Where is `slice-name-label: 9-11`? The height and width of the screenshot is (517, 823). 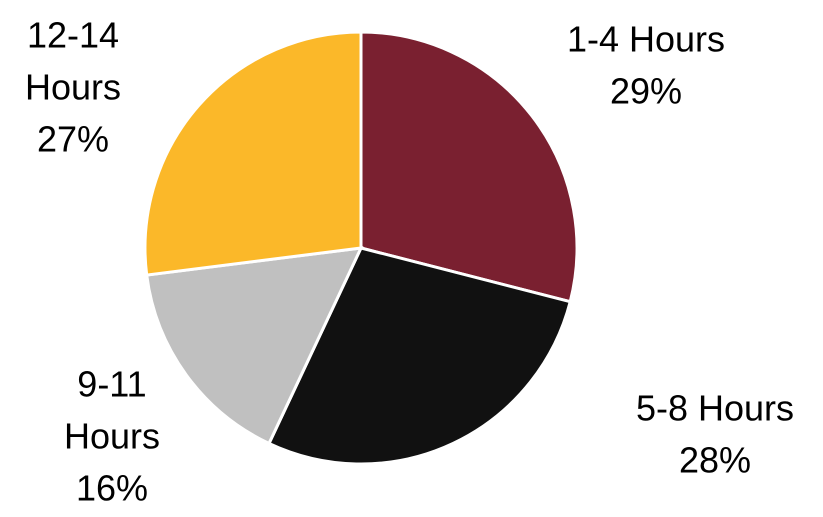 slice-name-label: 9-11 is located at coordinates (111, 384).